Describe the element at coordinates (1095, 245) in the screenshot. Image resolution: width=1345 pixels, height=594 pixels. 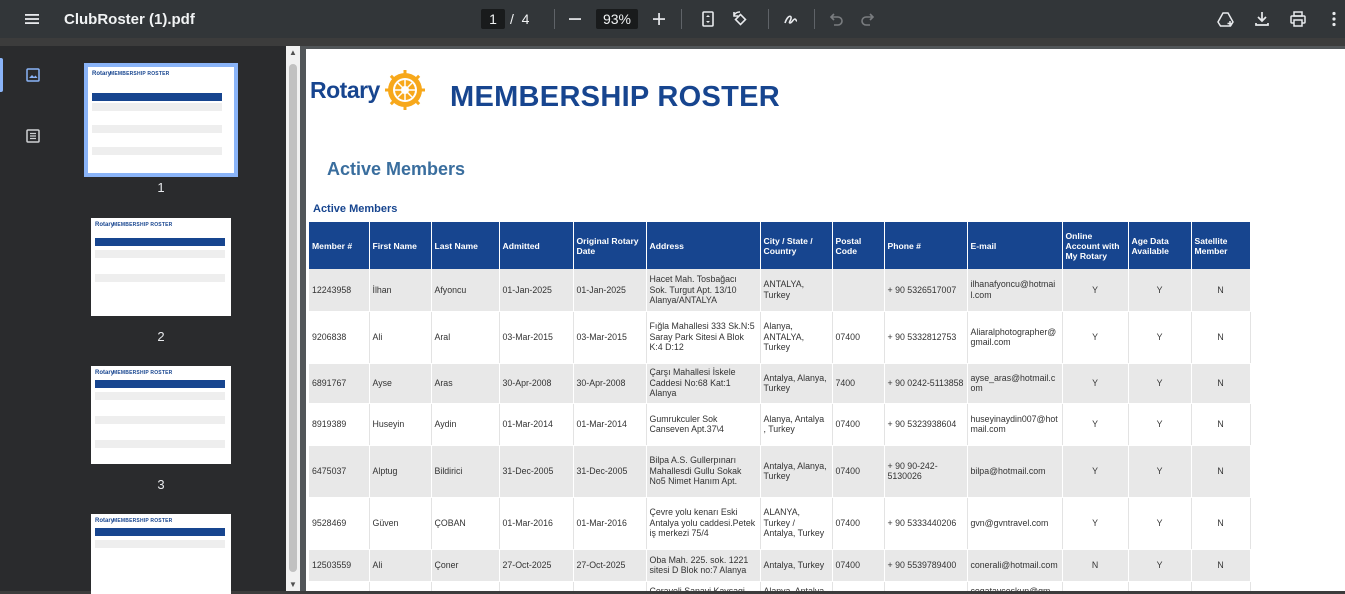
I see `column-header: Online Account with My Rotary` at that location.